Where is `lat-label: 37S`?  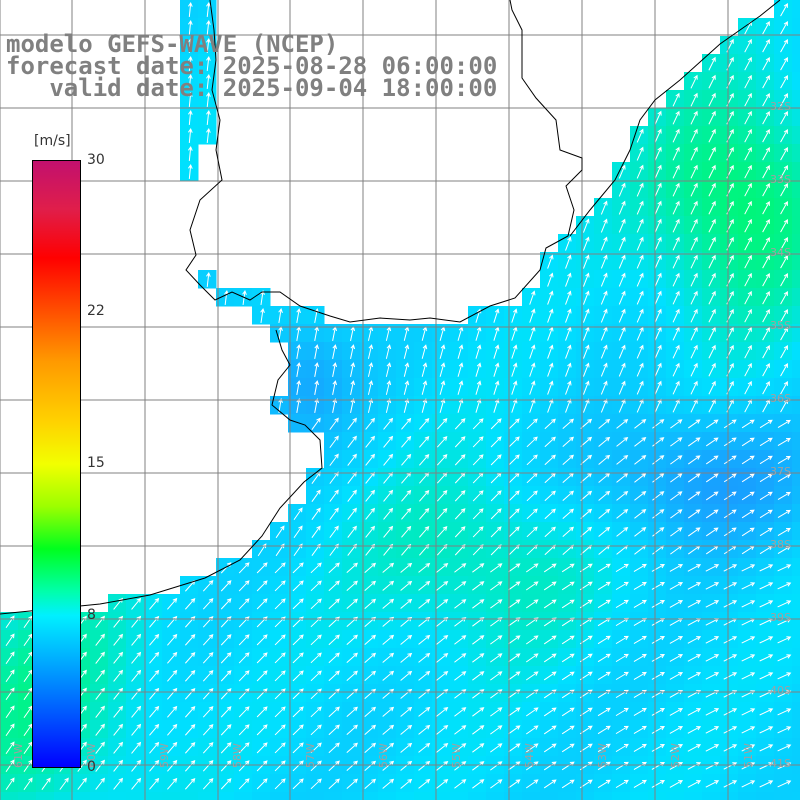
lat-label: 37S is located at coordinates (780, 471).